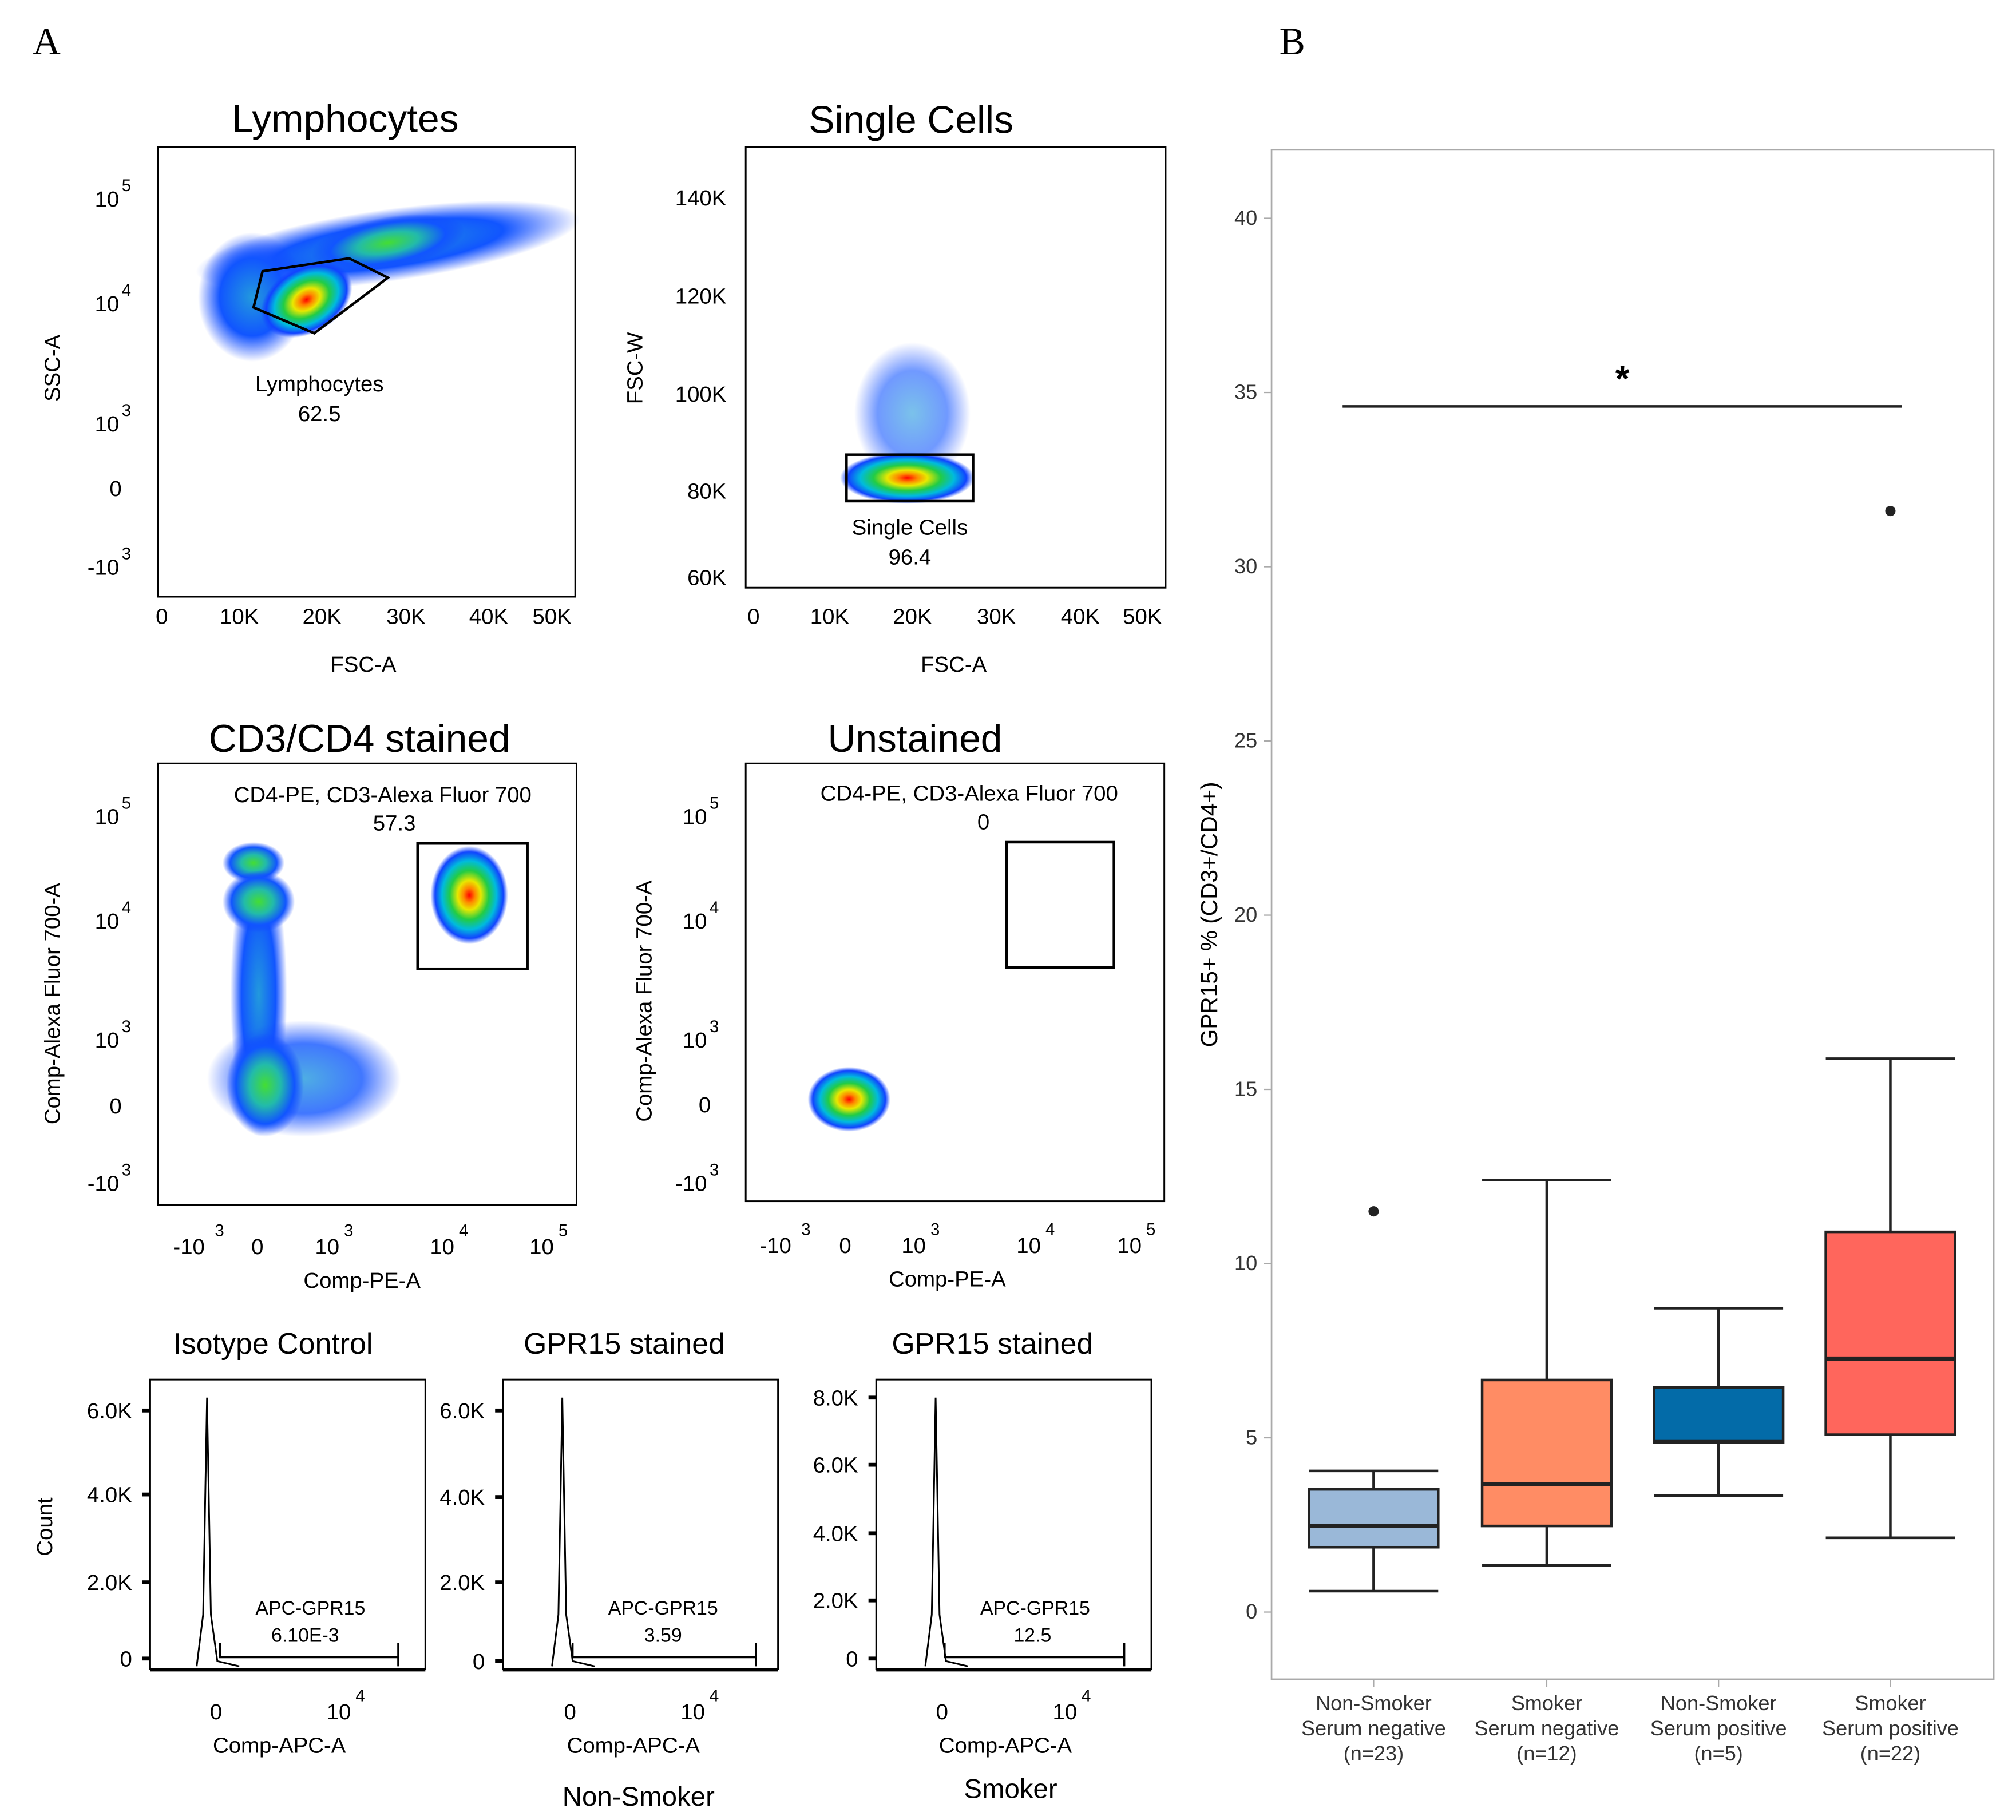 The height and width of the screenshot is (1820, 2016). I want to click on y-tick-label: 4.0K, so click(109, 1495).